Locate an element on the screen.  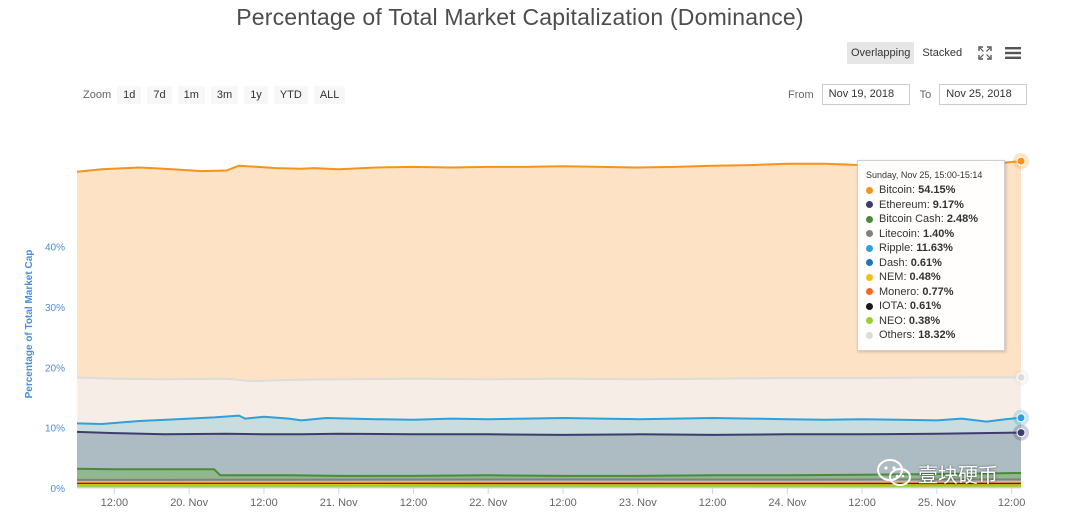
series-line-bitcoin-cash is located at coordinates (549, 472).